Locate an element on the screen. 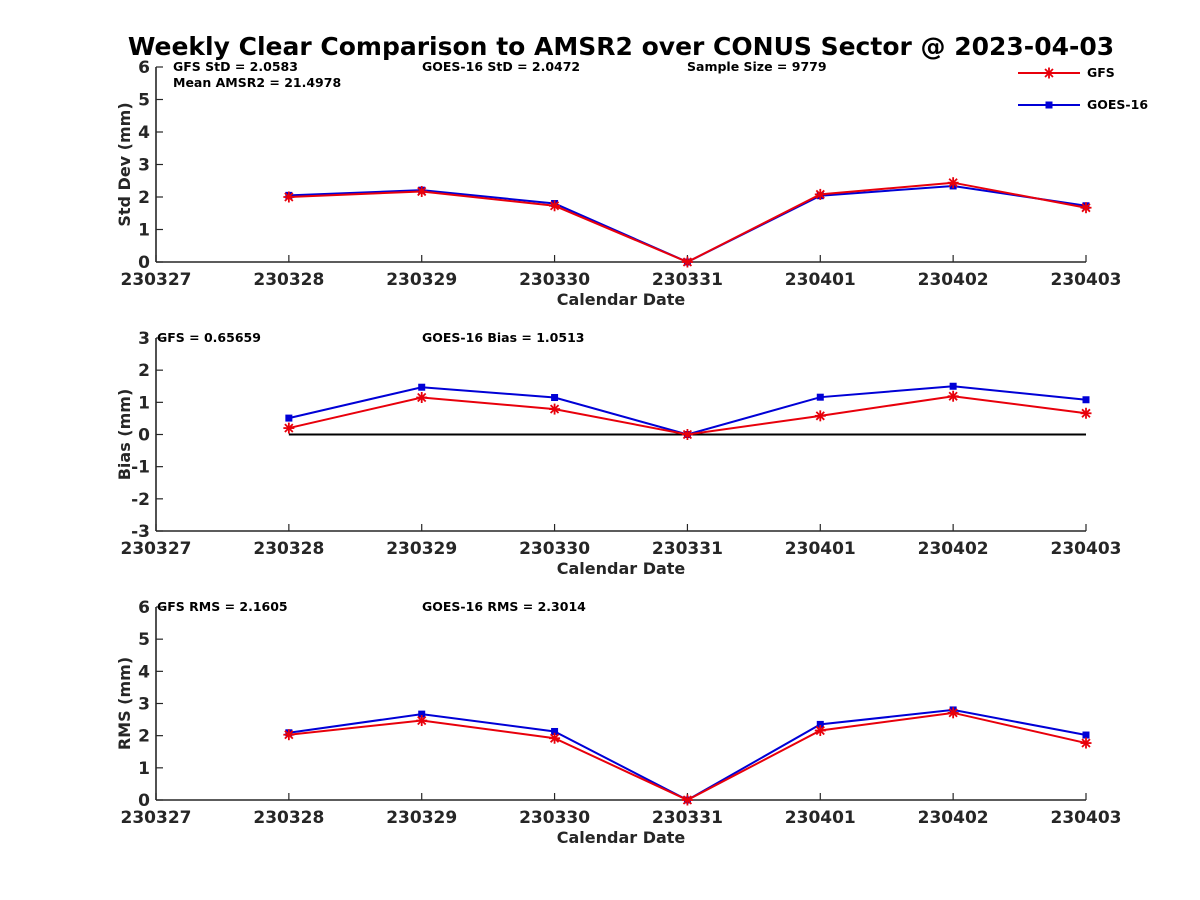 Image resolution: width=1200 pixels, height=900 pixels. legend-label-gfs: GFS is located at coordinates (1101, 72).